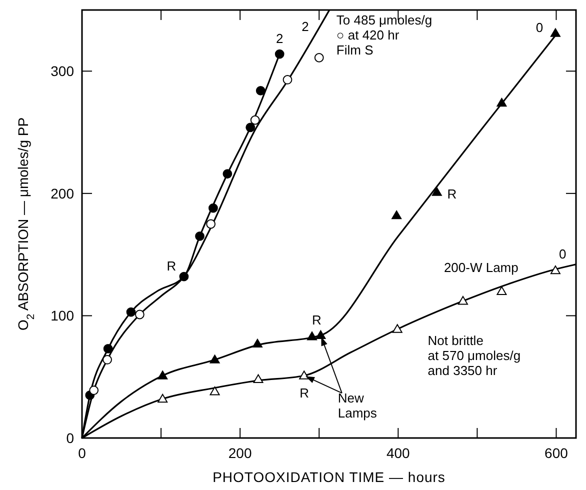 The width and height of the screenshot is (586, 490). I want to click on x-tick-label: 200, so click(240, 453).